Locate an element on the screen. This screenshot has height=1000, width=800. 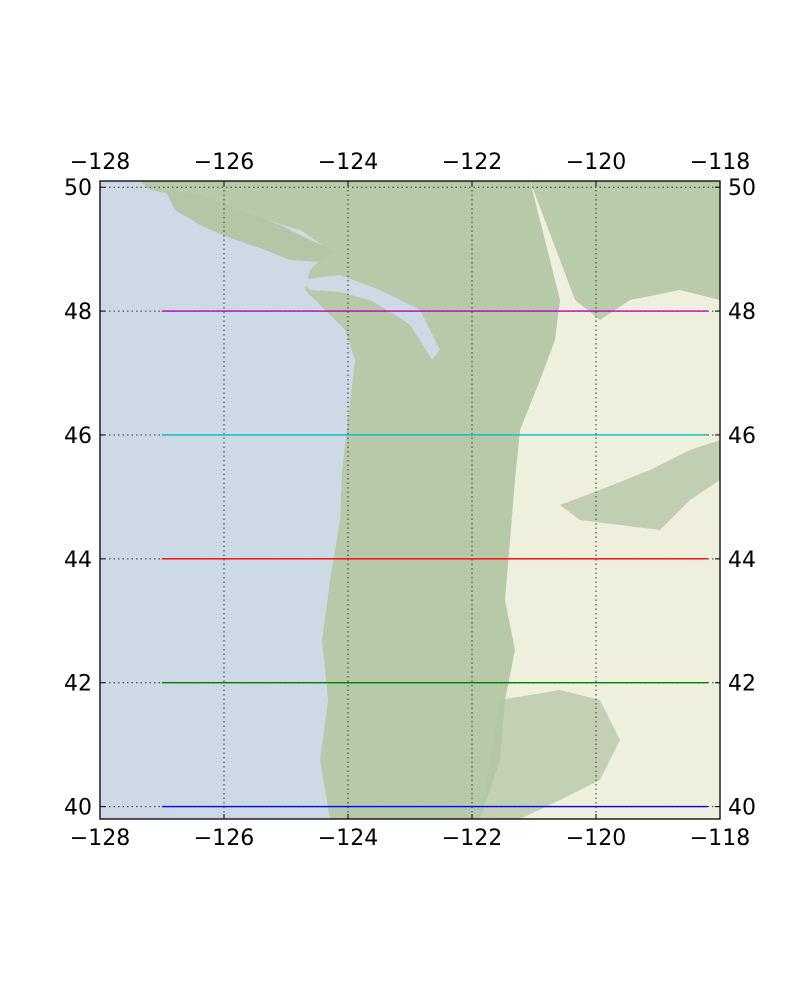
y-tick-label-right: 50 is located at coordinates (742, 188).